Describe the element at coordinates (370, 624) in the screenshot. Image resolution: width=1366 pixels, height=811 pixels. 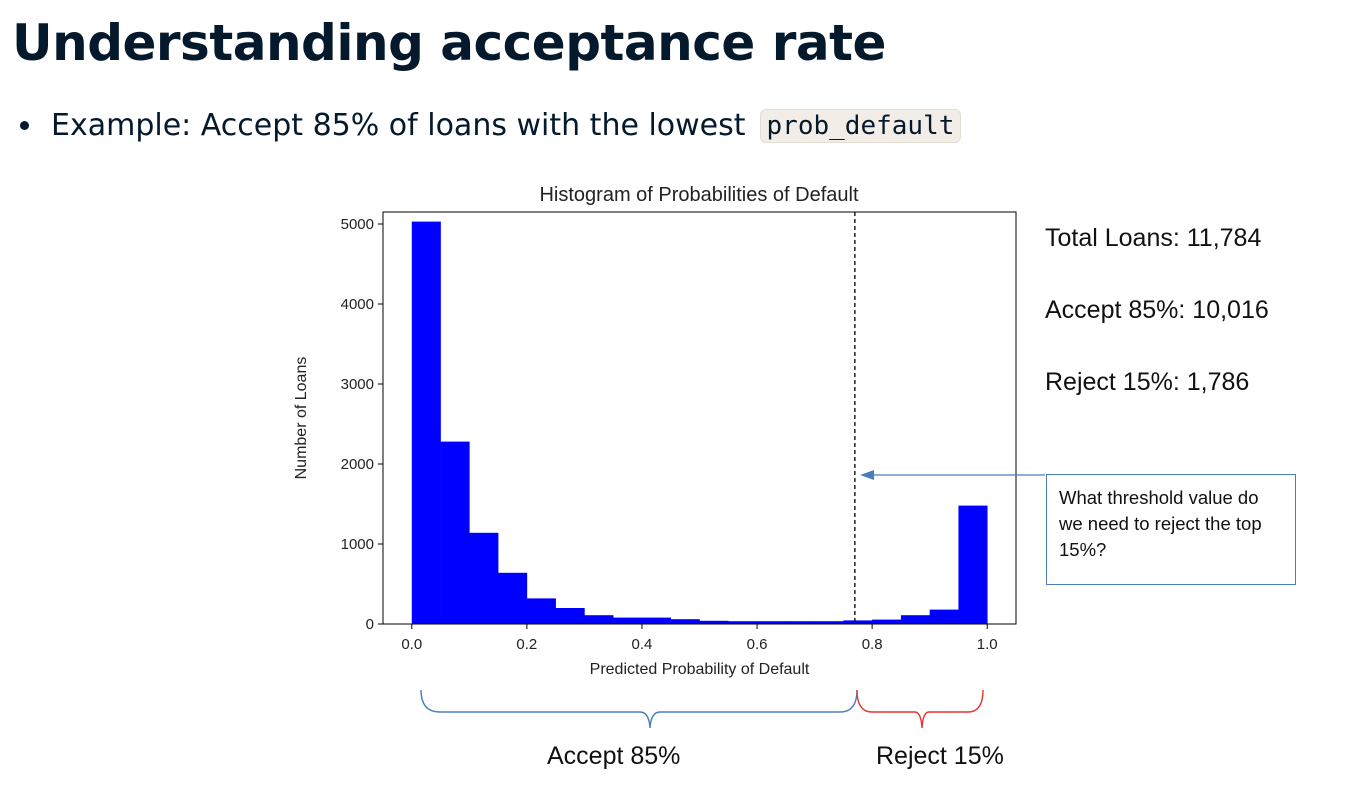
I see `y-tick-label: 0` at that location.